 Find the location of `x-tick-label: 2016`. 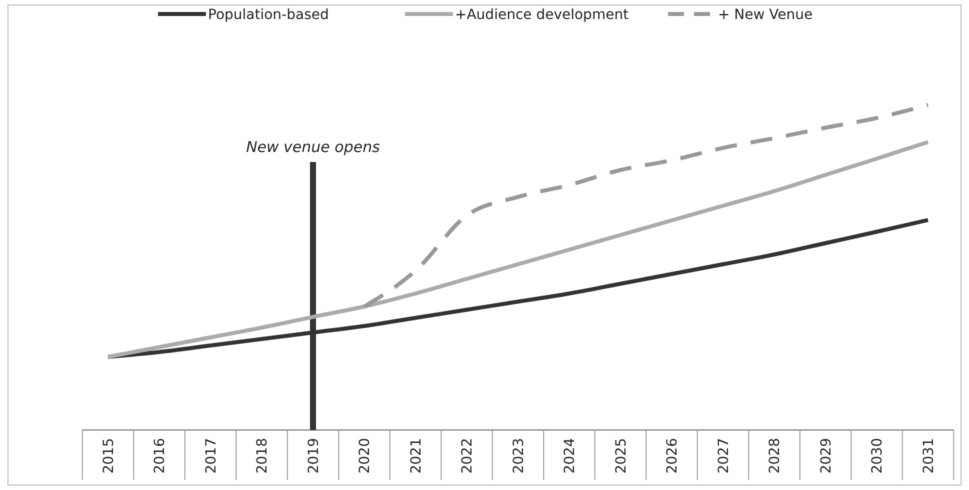

x-tick-label: 2016 is located at coordinates (160, 456).